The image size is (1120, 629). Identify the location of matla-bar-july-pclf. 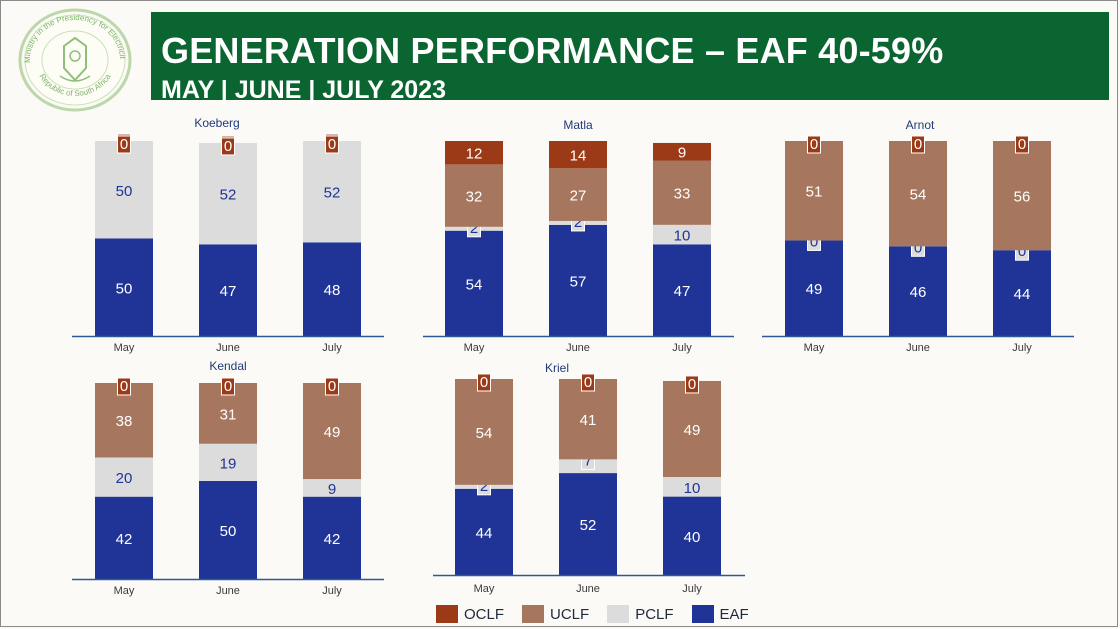
(682, 234).